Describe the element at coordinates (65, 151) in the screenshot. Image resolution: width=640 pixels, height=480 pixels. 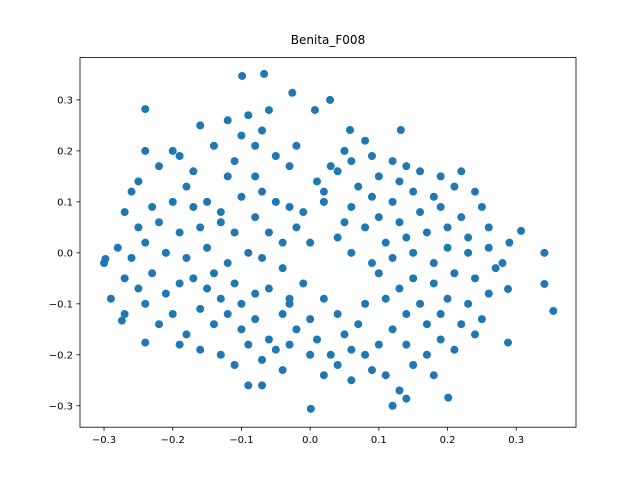
I see `y-tick-label: 0.2` at that location.